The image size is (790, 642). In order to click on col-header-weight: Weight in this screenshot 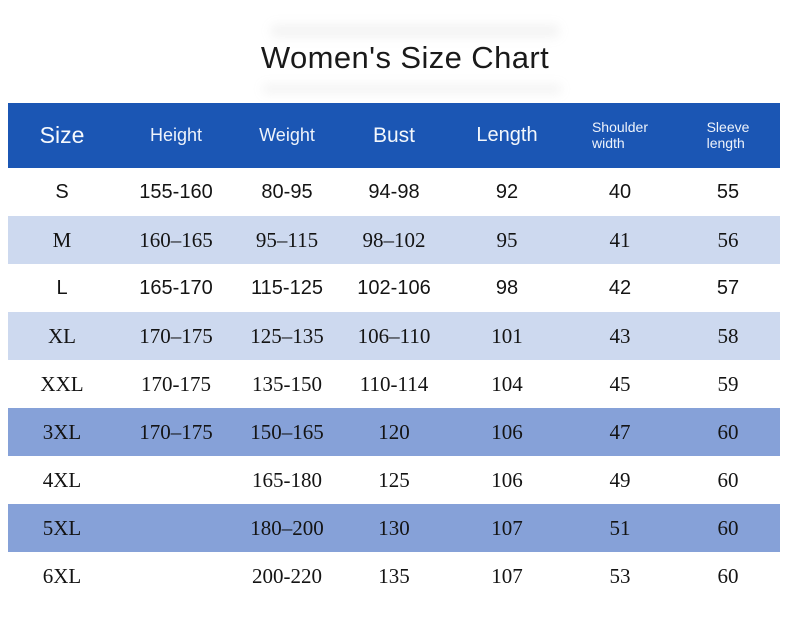, I will do `click(287, 135)`.